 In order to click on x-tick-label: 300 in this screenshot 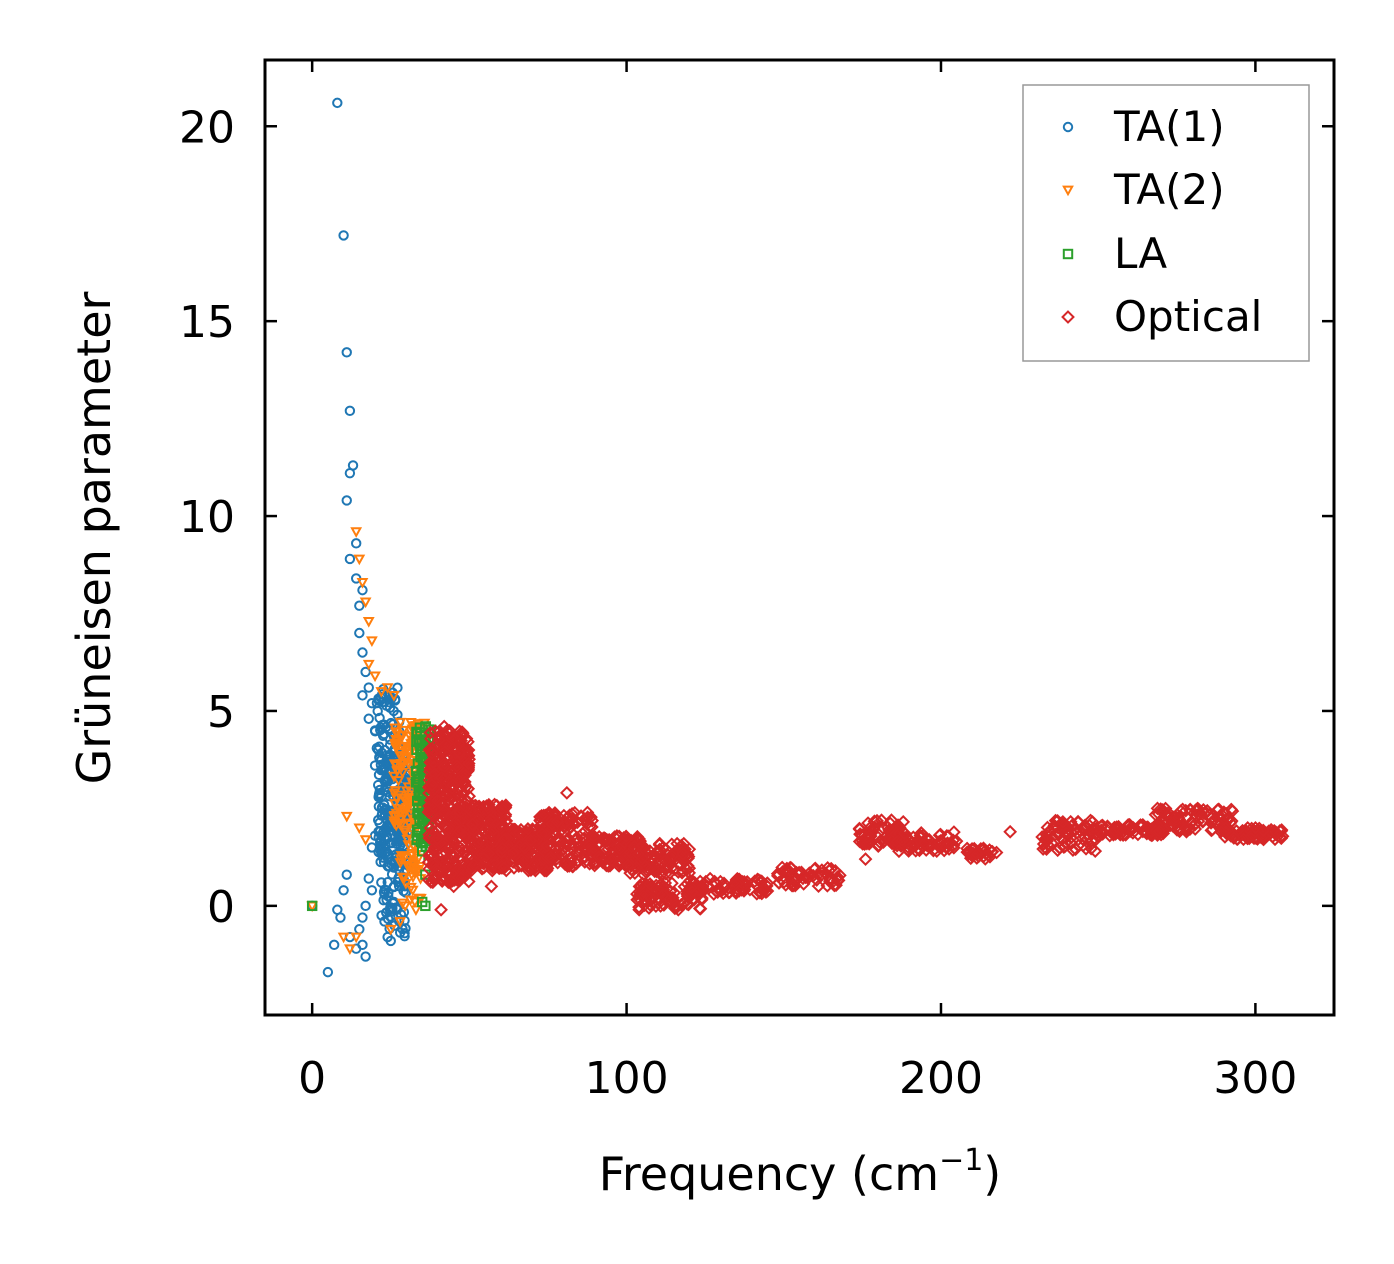, I will do `click(1255, 1078)`.